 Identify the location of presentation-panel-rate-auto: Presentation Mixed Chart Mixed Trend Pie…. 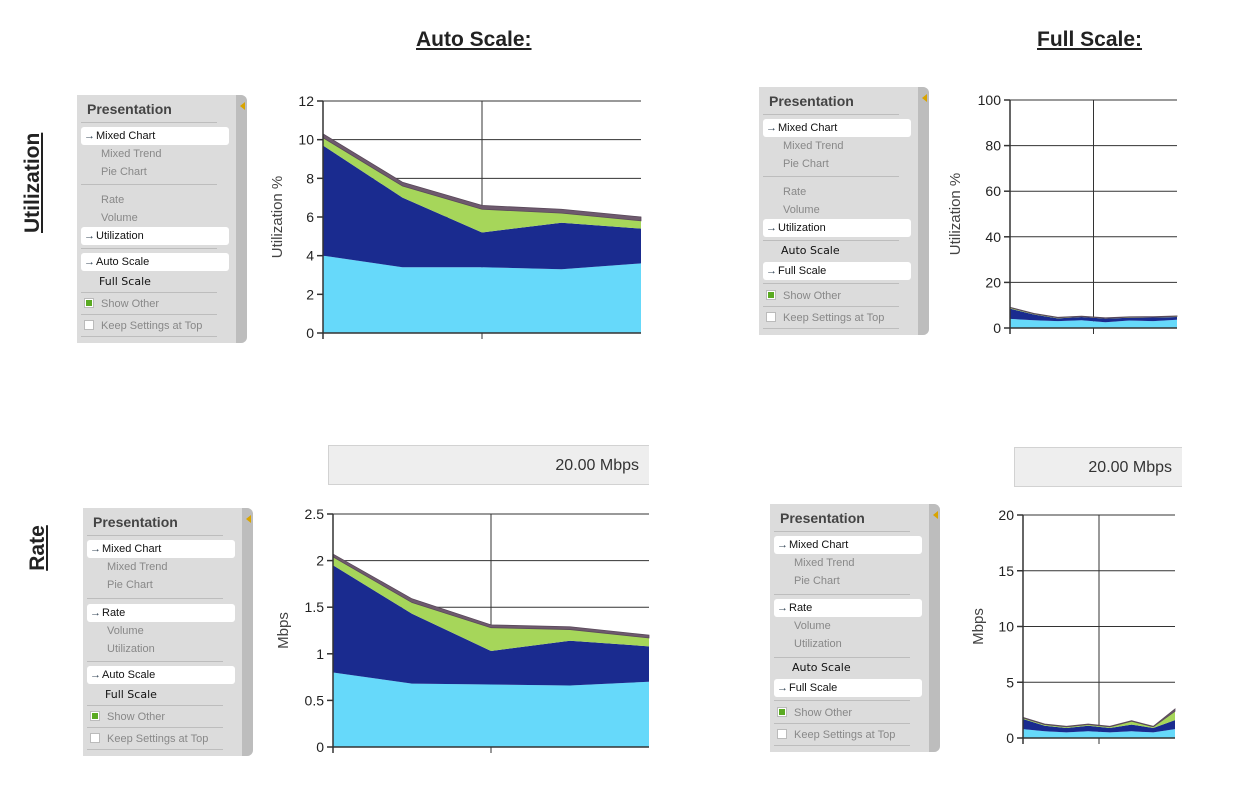
(168, 632).